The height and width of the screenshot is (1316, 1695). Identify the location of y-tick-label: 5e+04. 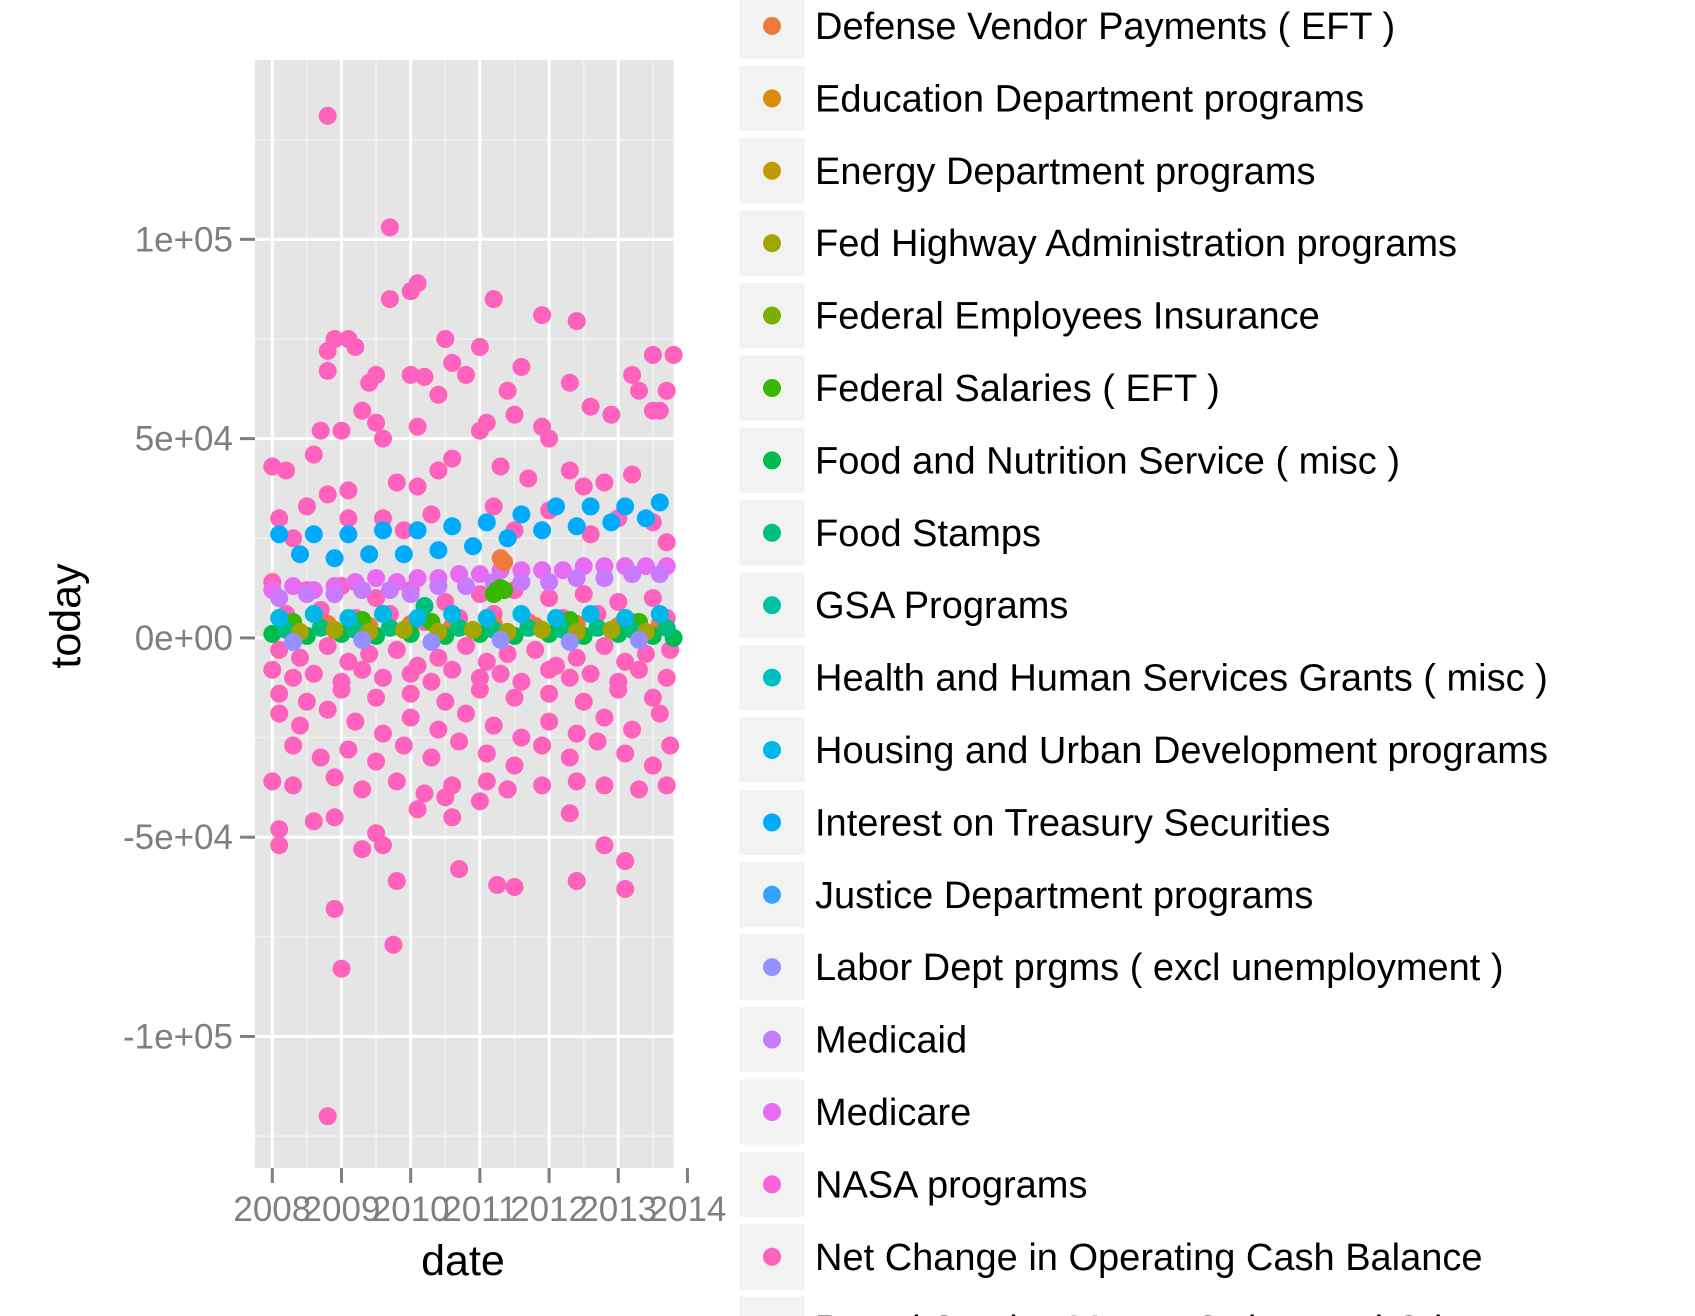
(184, 439).